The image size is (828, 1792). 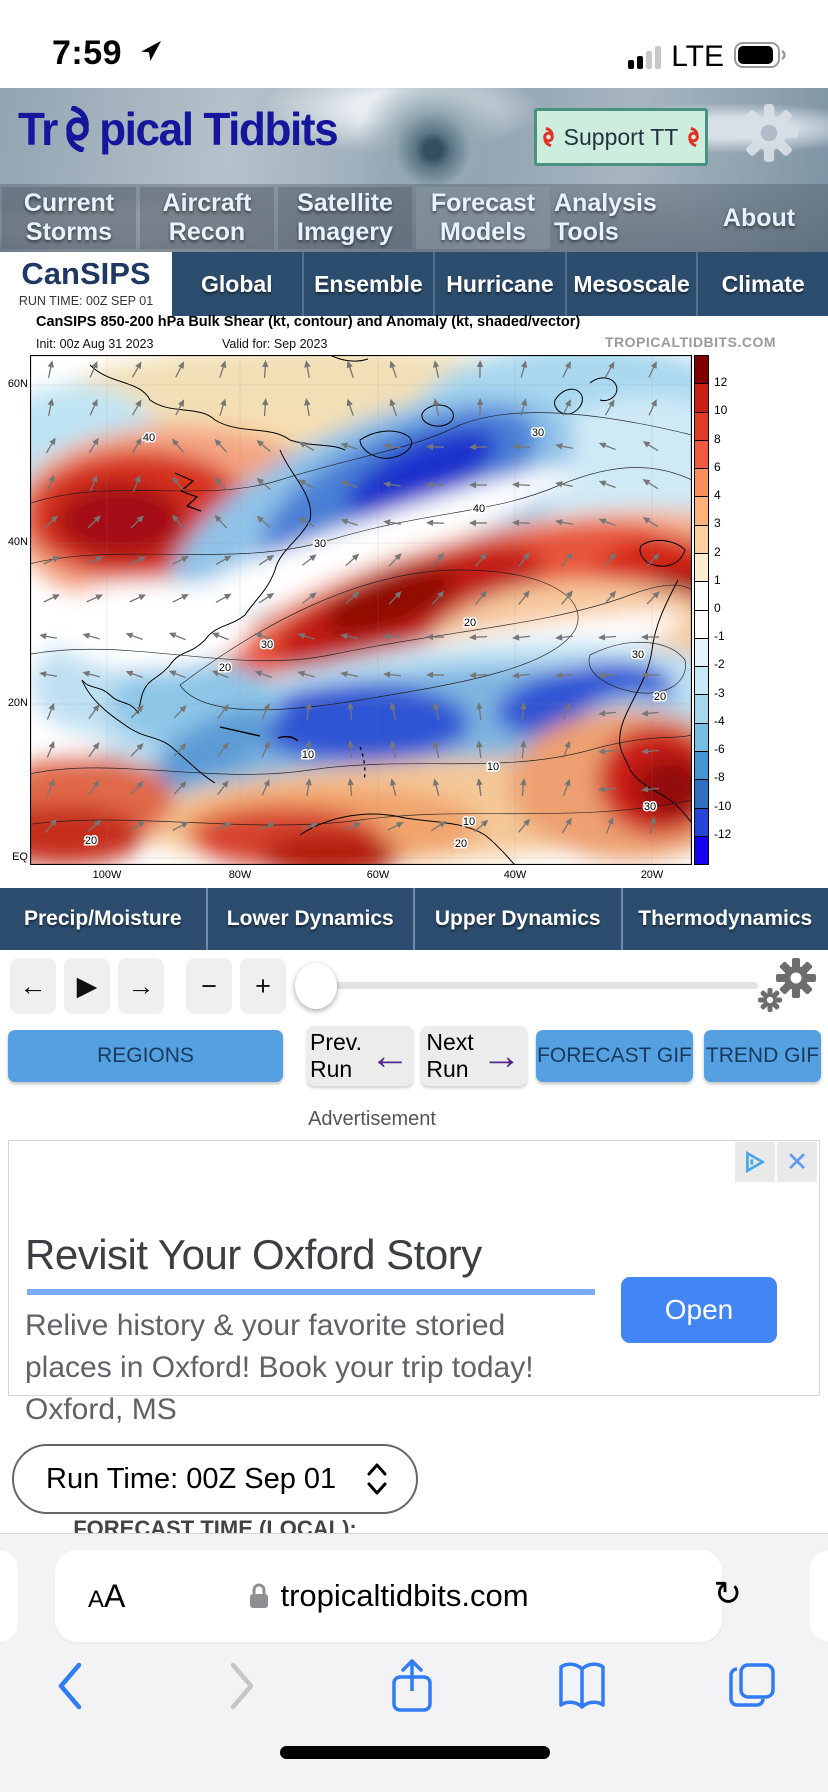 I want to click on model-tab-ensemble: Ensemble, so click(x=367, y=284).